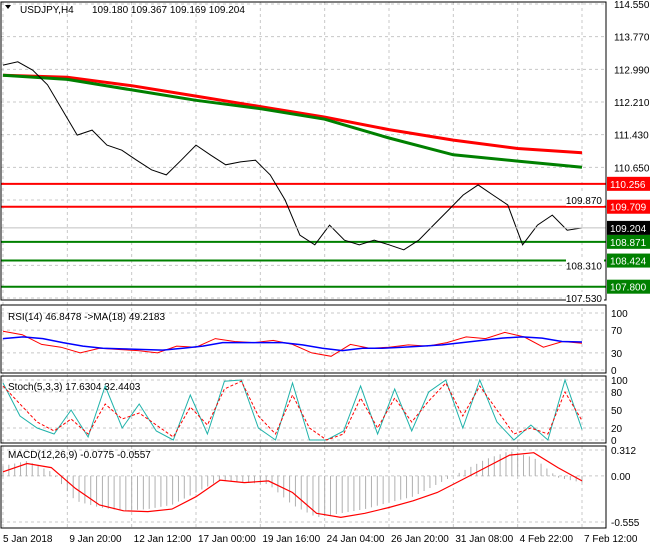 This screenshot has height=550, width=650. I want to click on y-tick-label: 109.870, so click(584, 201).